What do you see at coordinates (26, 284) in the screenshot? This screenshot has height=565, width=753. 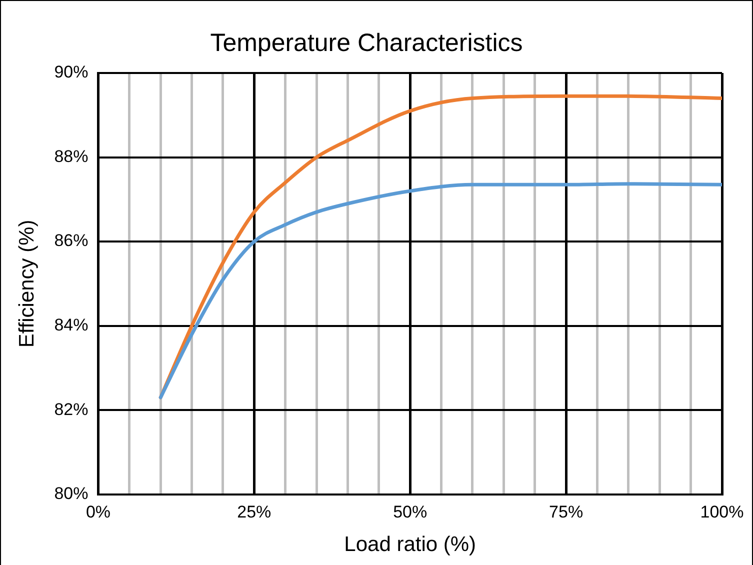 I see `y-axis-title: Efficiency (%)` at bounding box center [26, 284].